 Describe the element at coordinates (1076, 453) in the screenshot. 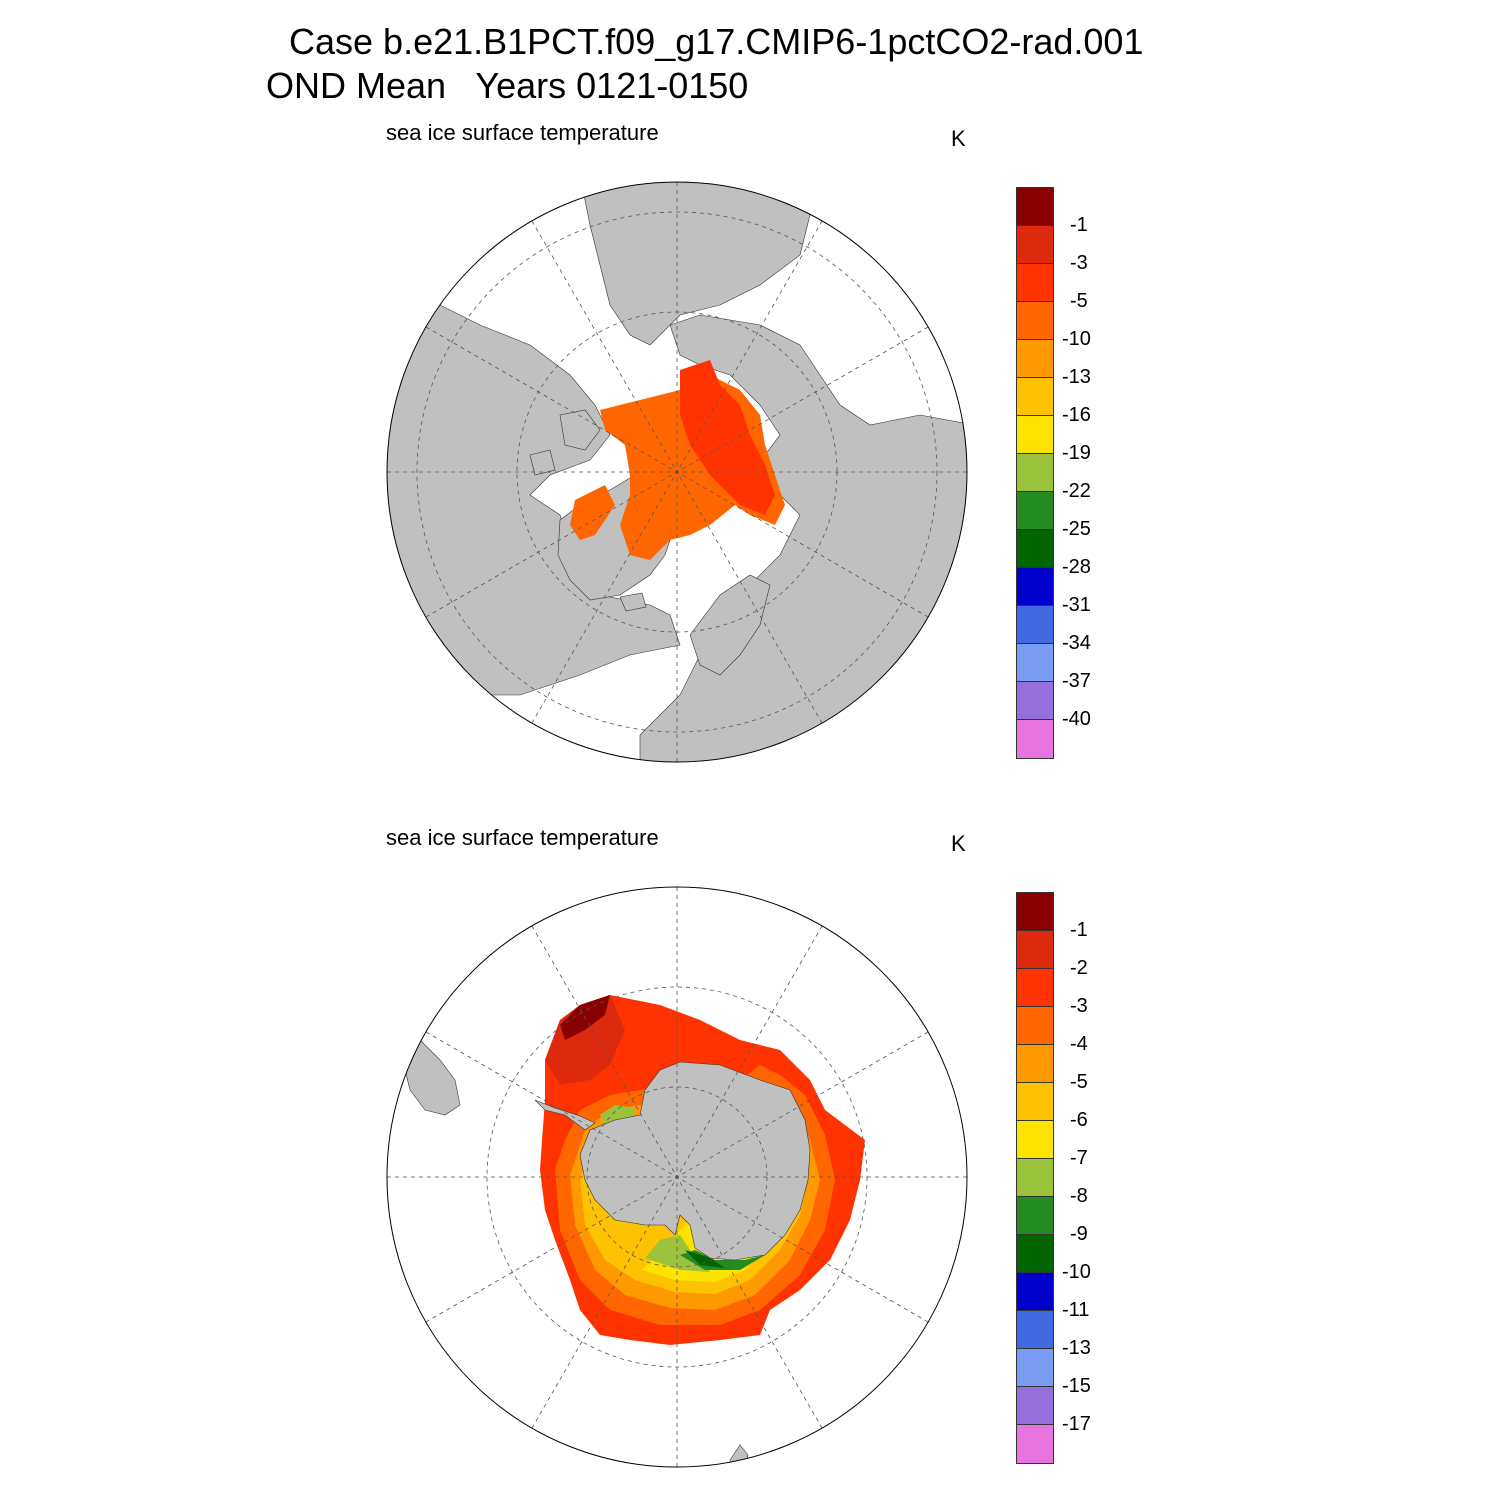

I see `arctic-colorbar-label: -19` at that location.